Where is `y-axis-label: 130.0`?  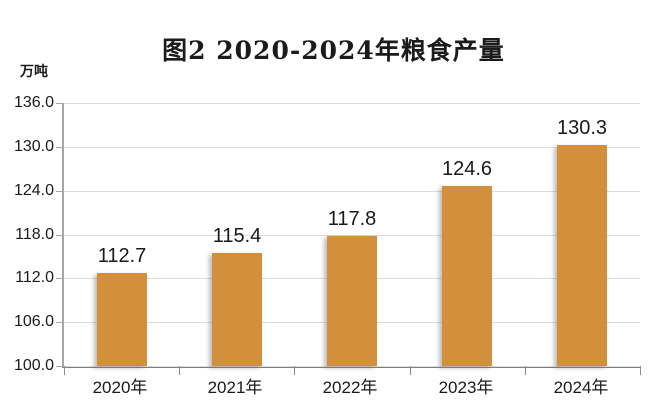 y-axis-label: 130.0 is located at coordinates (33, 146).